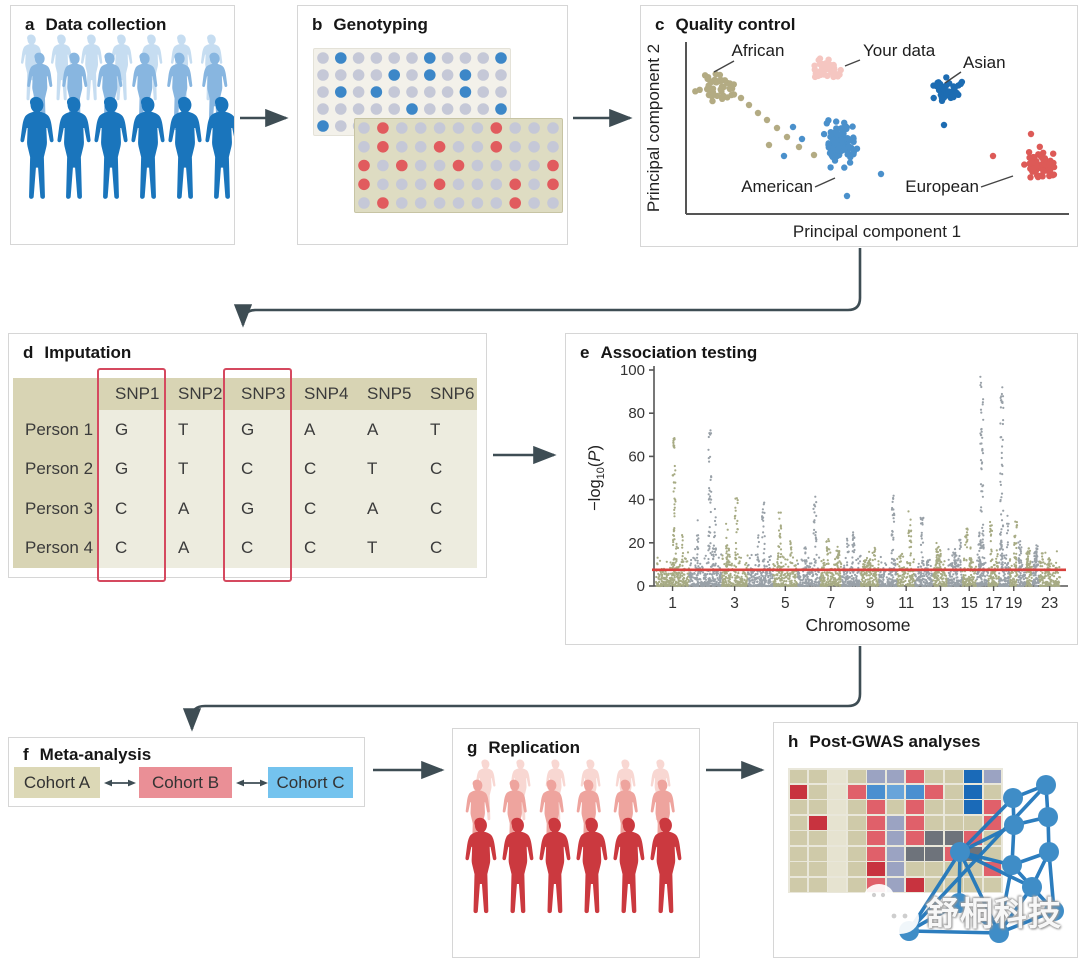 Image resolution: width=1080 pixels, height=963 pixels. I want to click on cohort-box-b: Cohort B, so click(185, 782).